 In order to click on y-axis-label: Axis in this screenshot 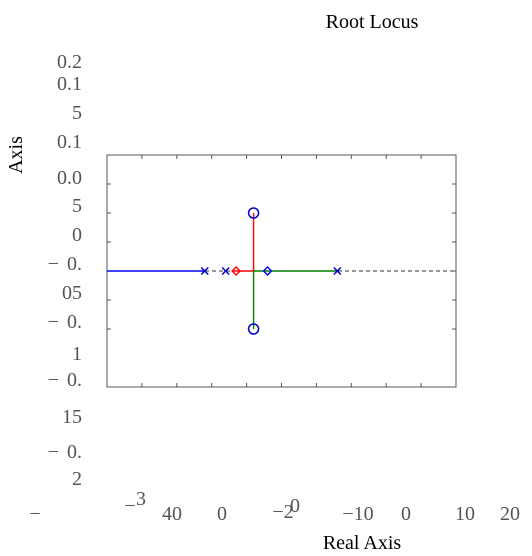, I will do `click(16, 155)`.